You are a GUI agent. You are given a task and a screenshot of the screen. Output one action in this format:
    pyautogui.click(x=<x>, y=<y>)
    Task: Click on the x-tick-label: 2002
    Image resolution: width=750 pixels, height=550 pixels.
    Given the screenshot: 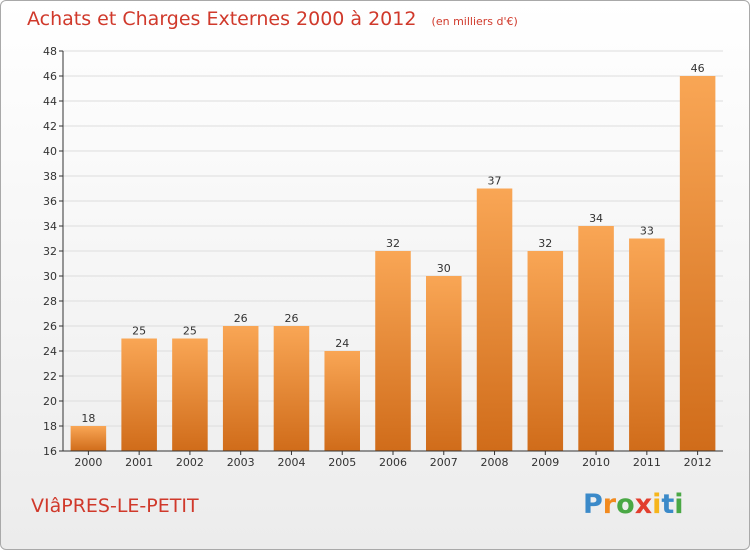 What is the action you would take?
    pyautogui.click(x=190, y=462)
    